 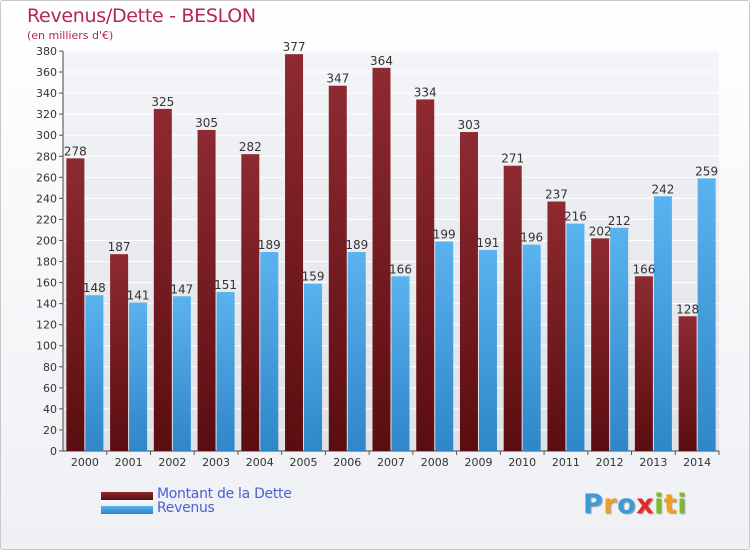 I want to click on y-tick-label: 80, so click(x=50, y=367).